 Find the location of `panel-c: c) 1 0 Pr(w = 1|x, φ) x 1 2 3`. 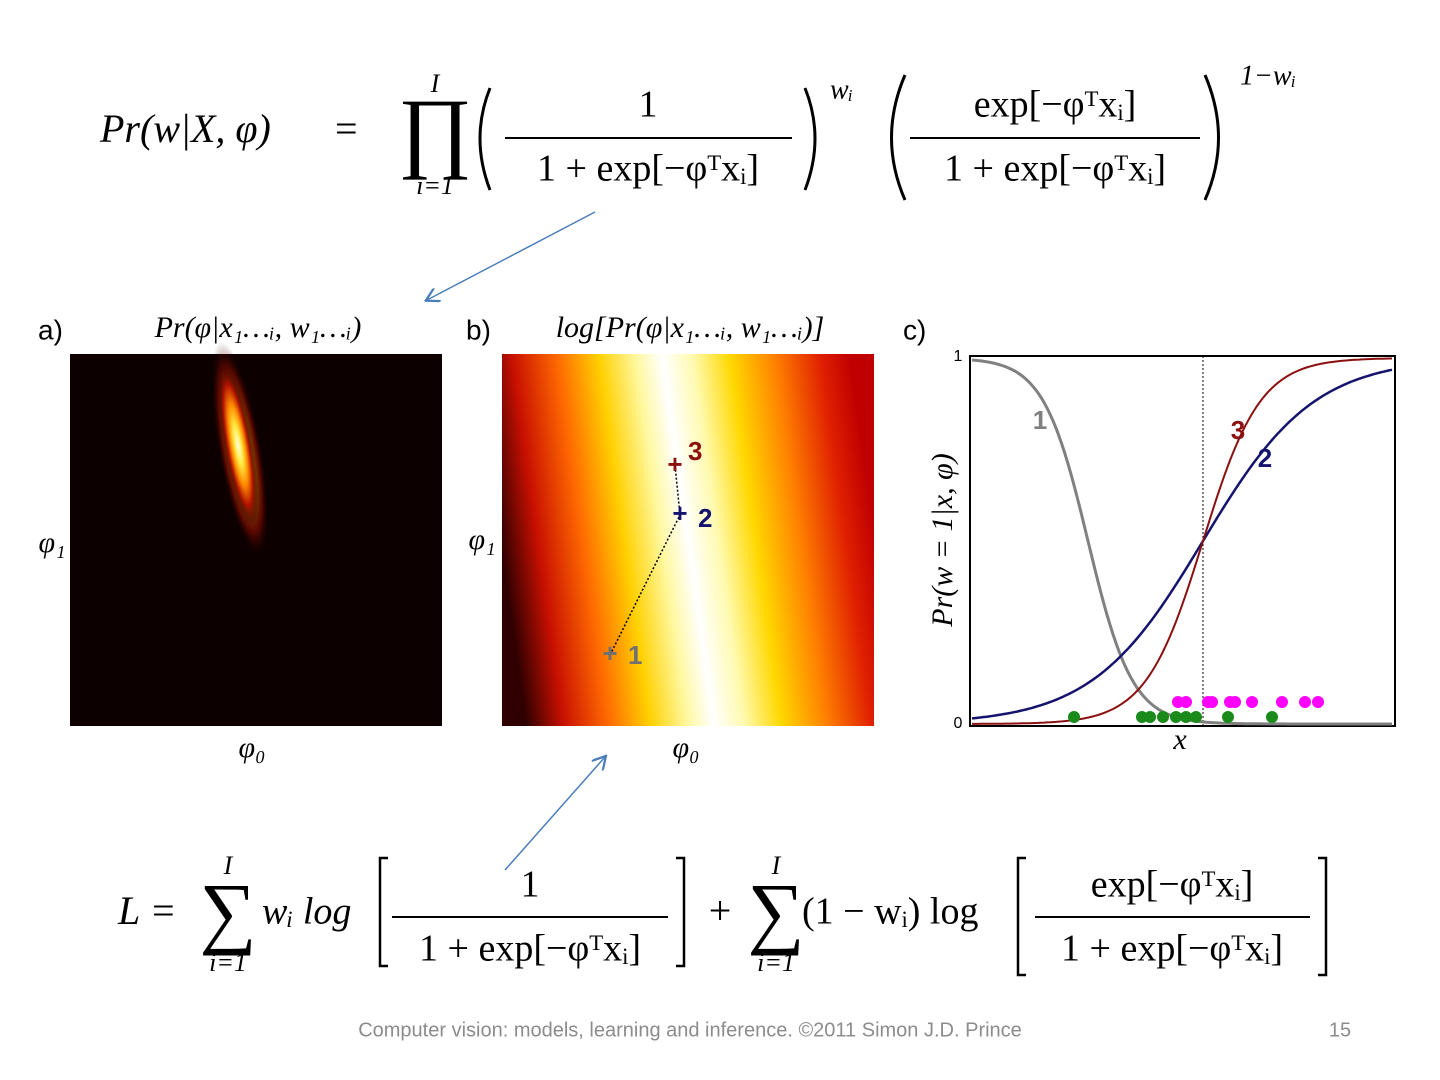

panel-c: c) 1 0 Pr(w = 1|x, φ) x 1 2 3 is located at coordinates (1149, 535).